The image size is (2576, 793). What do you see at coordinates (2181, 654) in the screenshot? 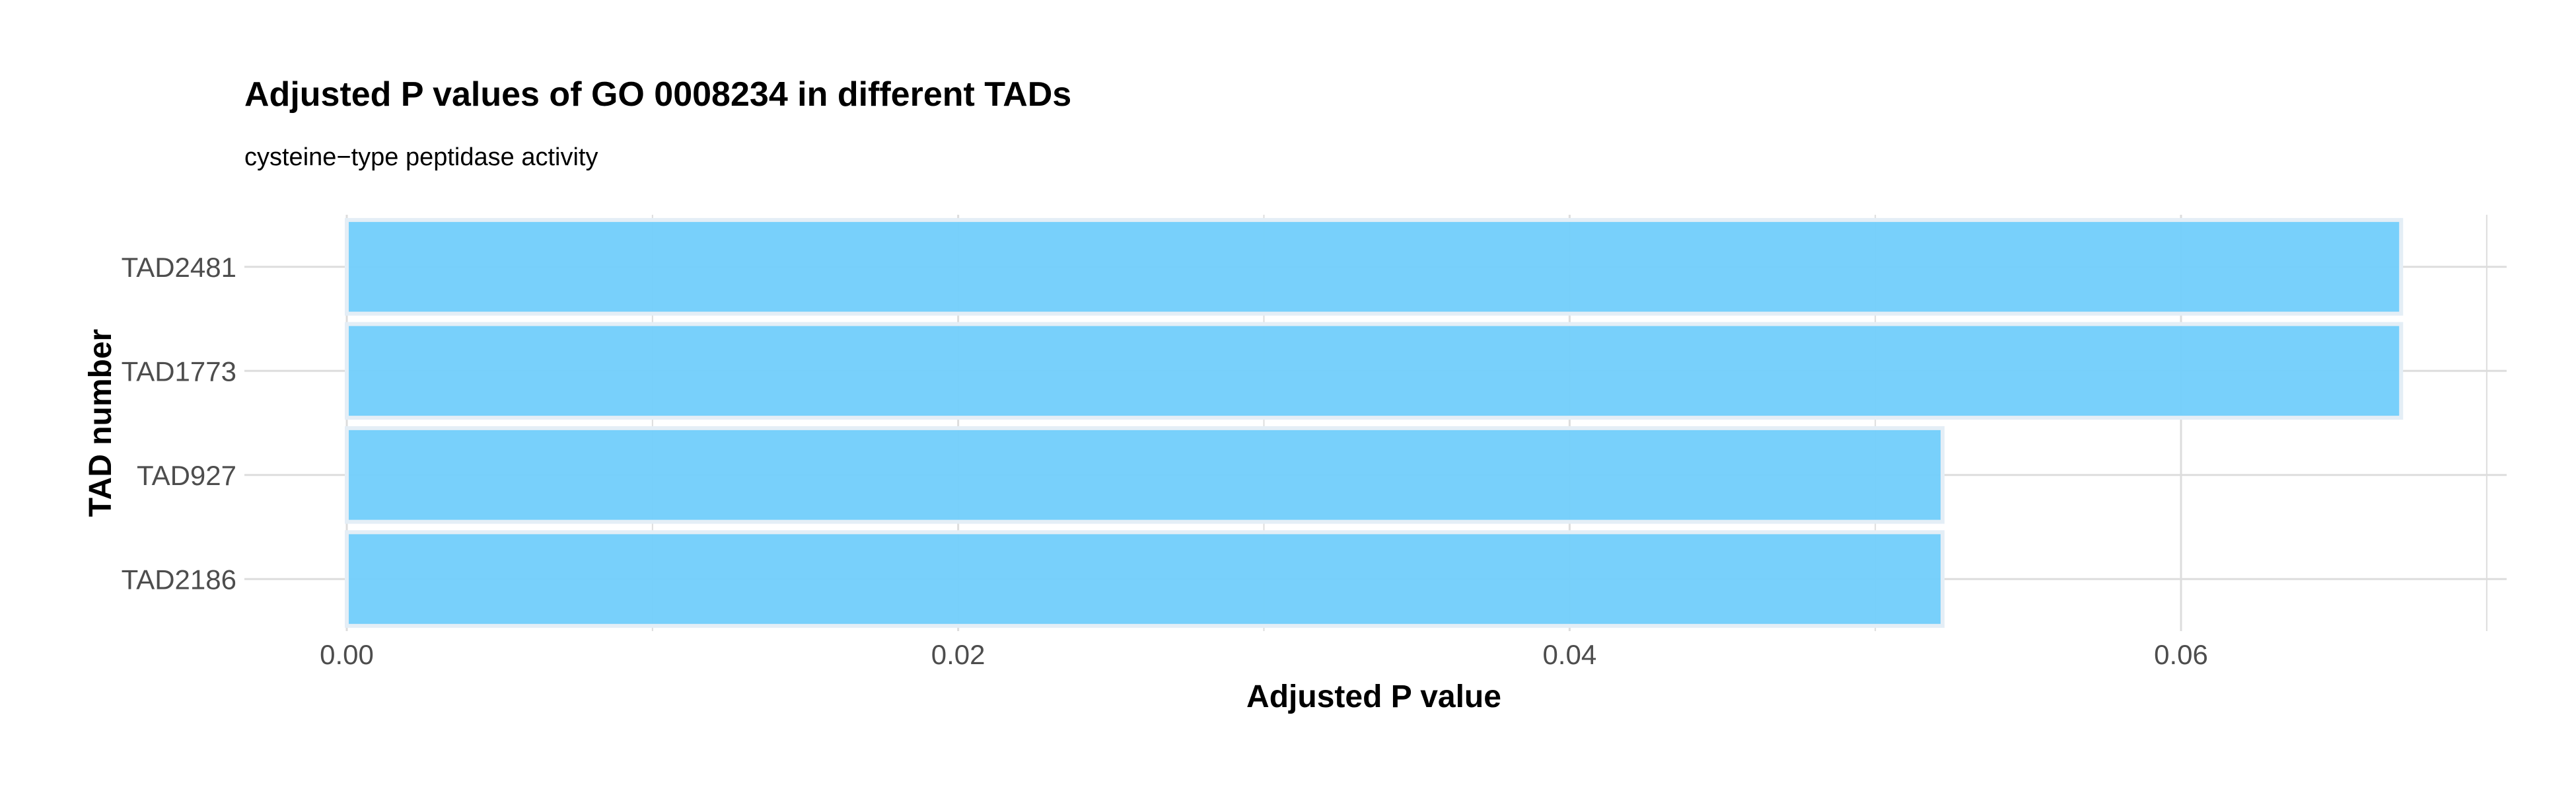
I see `x-tick-label: 0.06` at bounding box center [2181, 654].